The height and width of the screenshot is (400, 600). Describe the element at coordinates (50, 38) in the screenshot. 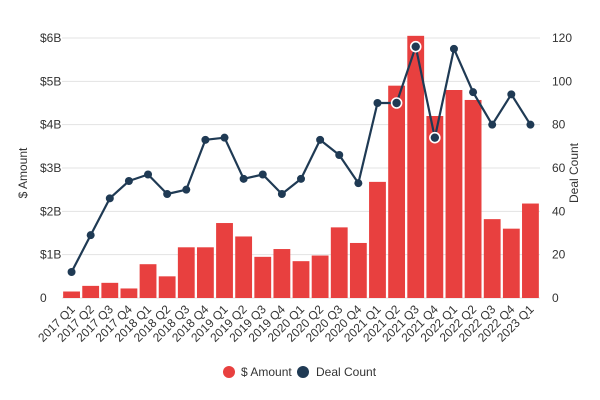

I see `left-tick-label: $6B` at that location.